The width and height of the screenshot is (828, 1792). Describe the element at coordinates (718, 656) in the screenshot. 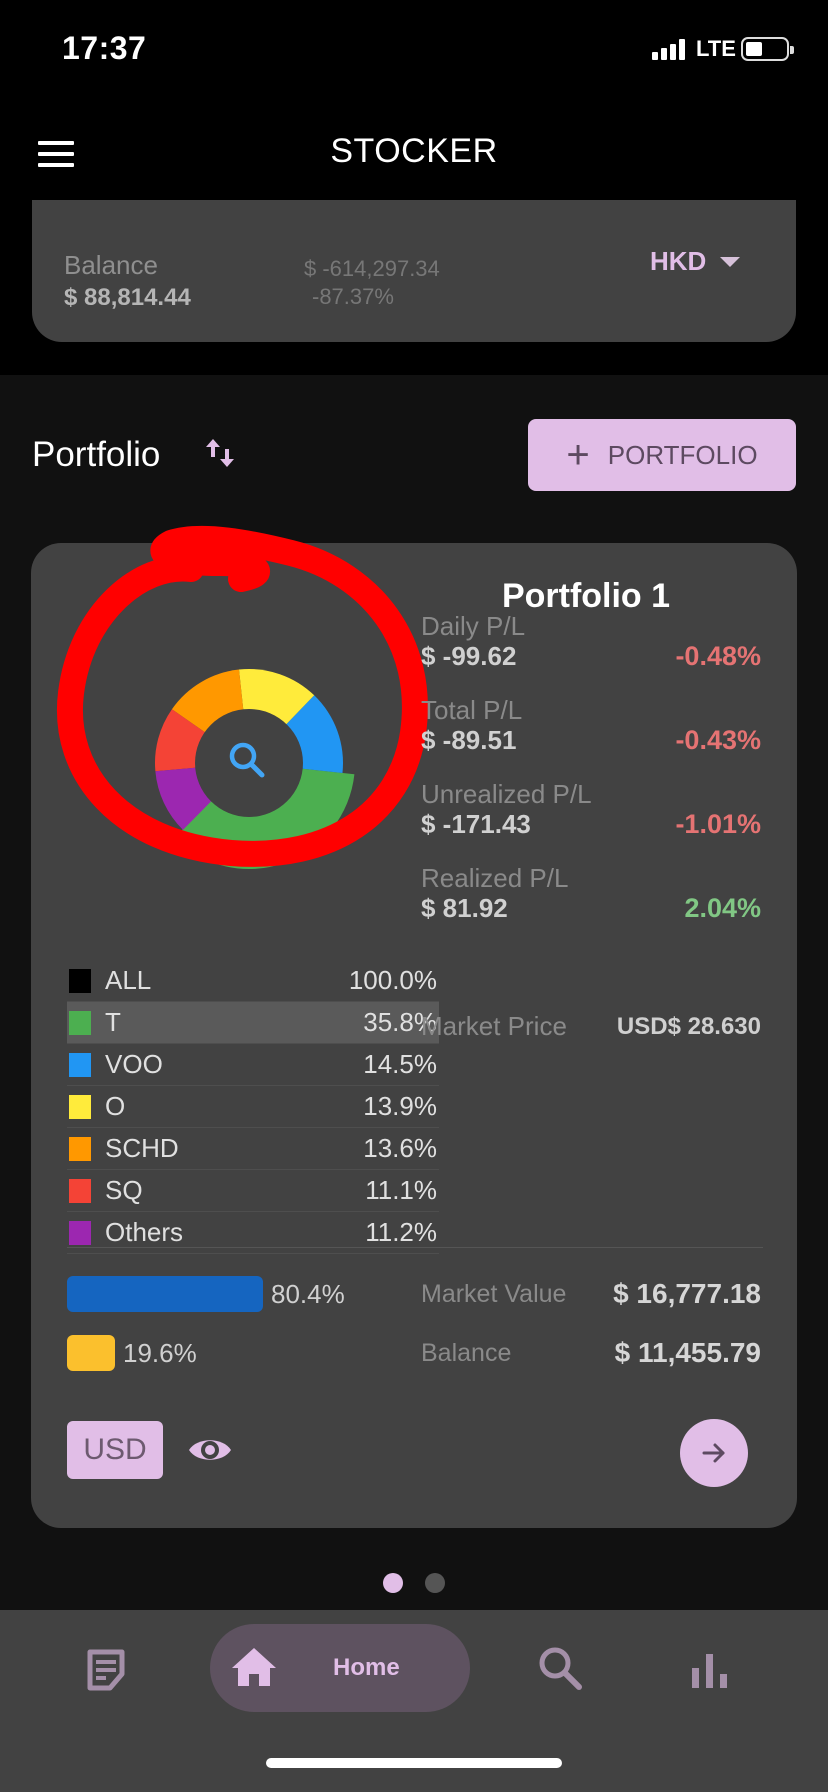

I see `daily-pl-pct: -0.48%` at that location.